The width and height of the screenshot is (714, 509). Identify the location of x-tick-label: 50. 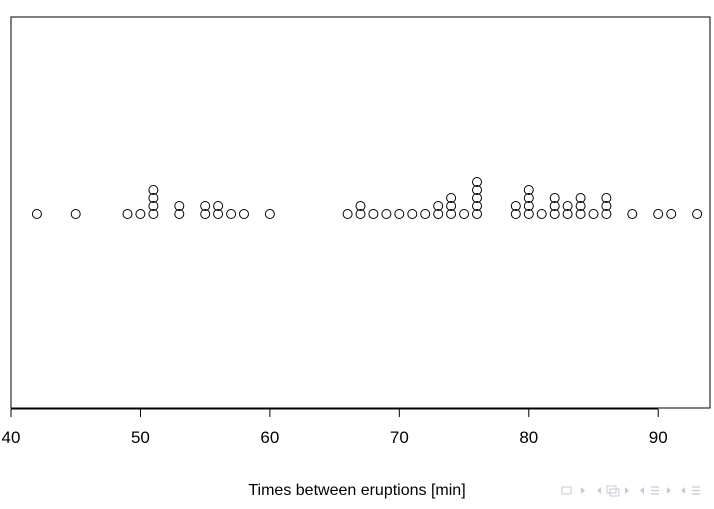
(140, 437).